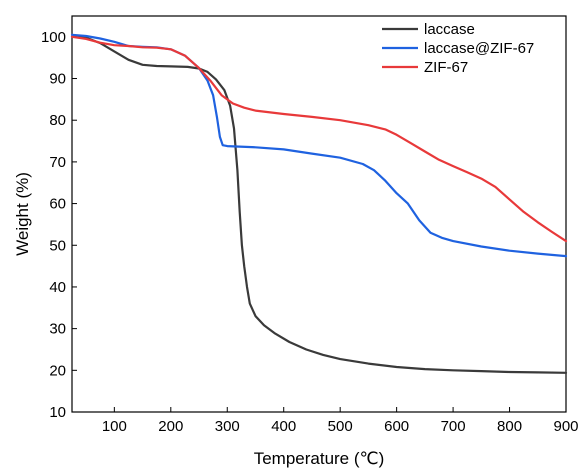 This screenshot has height=469, width=582. I want to click on y-tick-label: 100, so click(53, 37).